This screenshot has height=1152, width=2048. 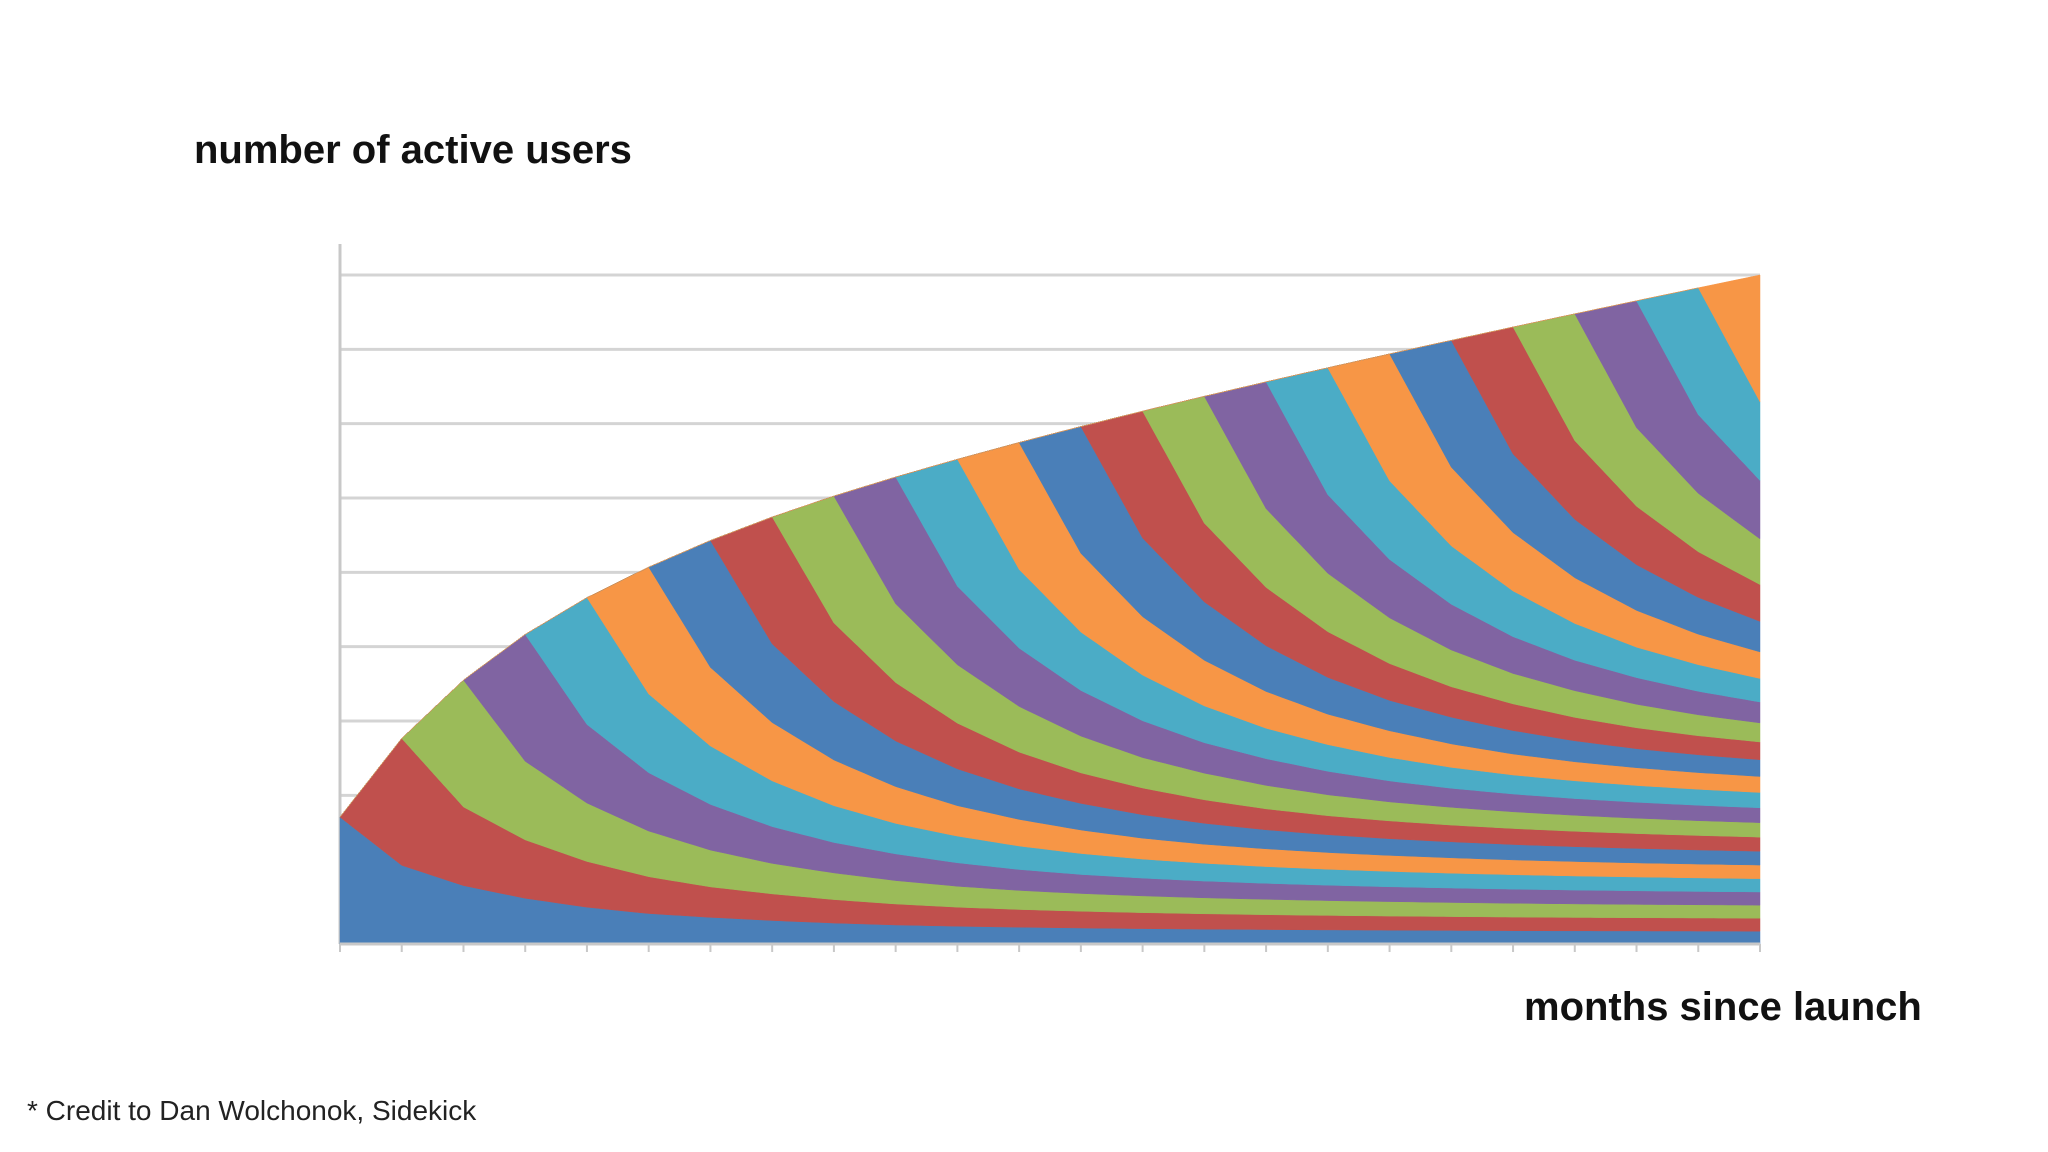 What do you see at coordinates (252, 1110) in the screenshot?
I see `credit-note: * Credit to Dan Wolchonok, Sidekick` at bounding box center [252, 1110].